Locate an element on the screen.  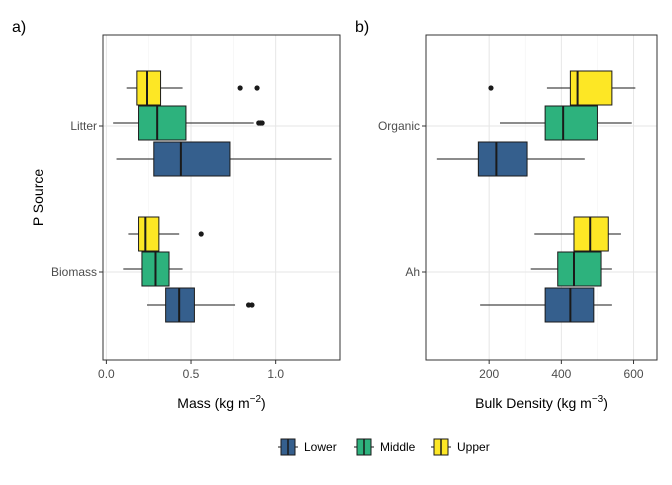
x-tick-label: 1.0 is located at coordinates (275, 374).